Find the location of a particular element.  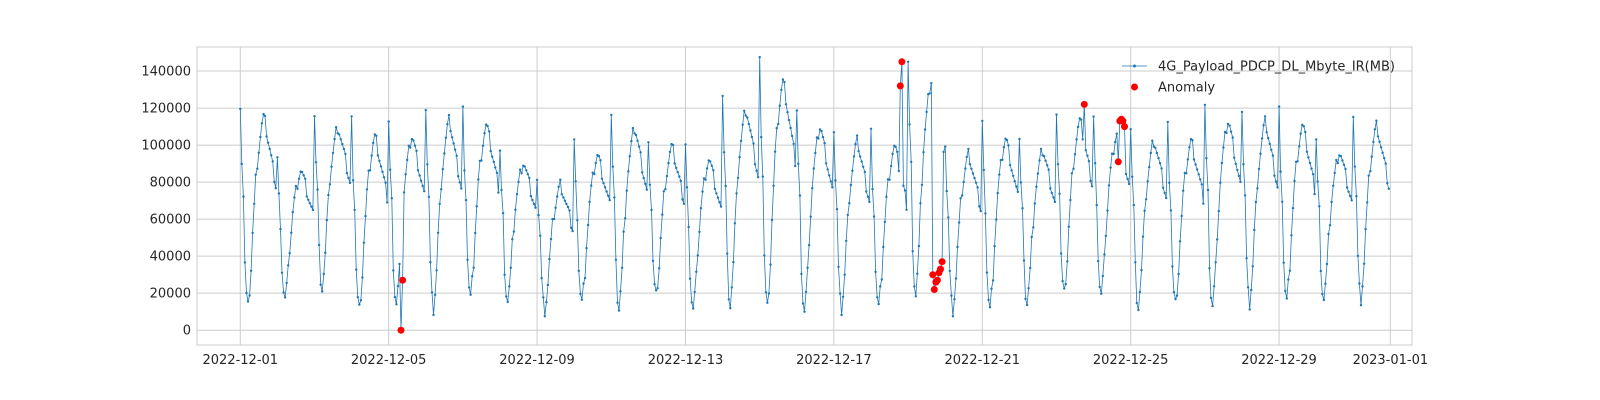

legend-anomaly-marker is located at coordinates (1134, 87).